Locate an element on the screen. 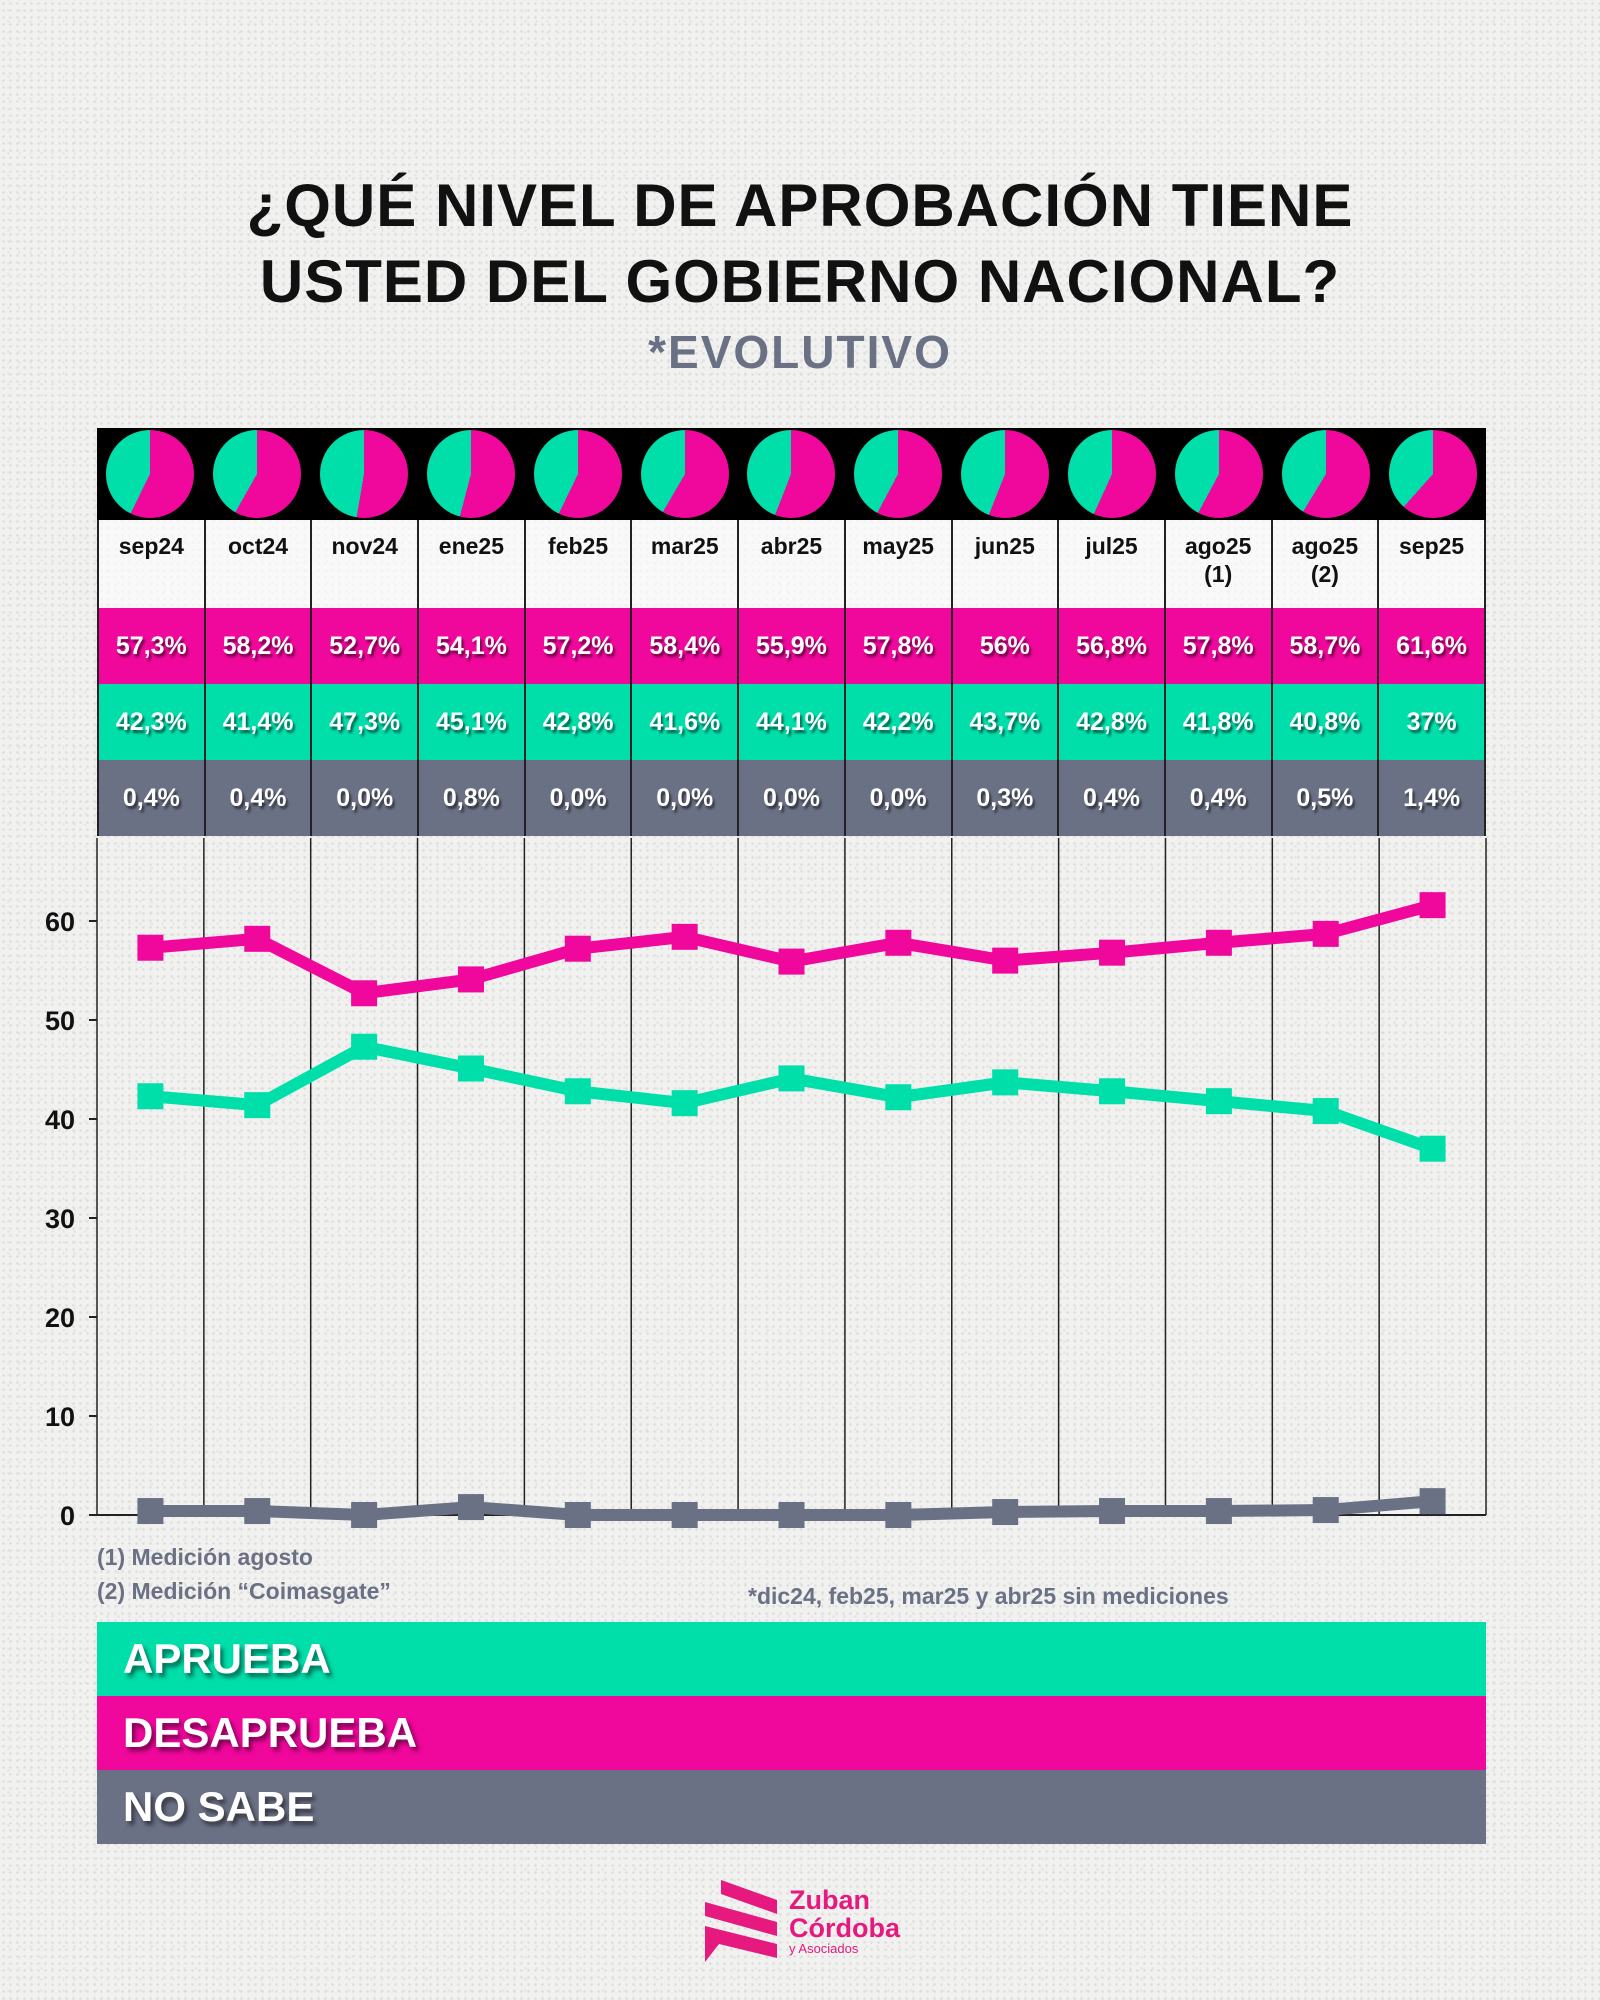  month-label: sep24 is located at coordinates (151, 564).